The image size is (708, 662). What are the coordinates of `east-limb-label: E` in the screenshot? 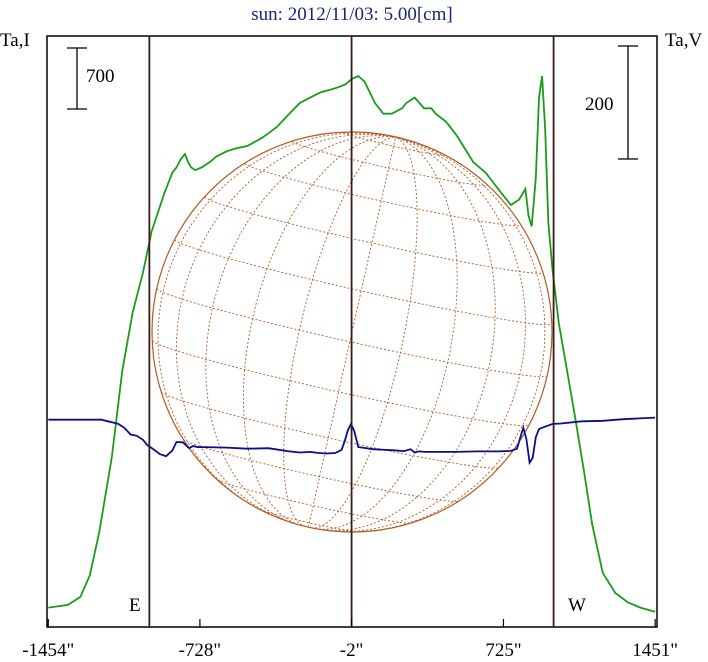 It's located at (135, 605).